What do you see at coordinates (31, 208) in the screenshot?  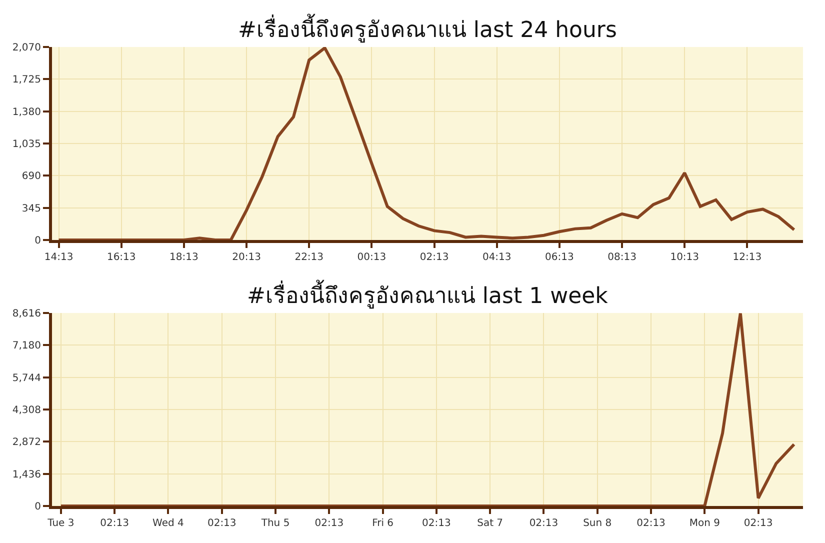 I see `y-tick-label: 345` at bounding box center [31, 208].